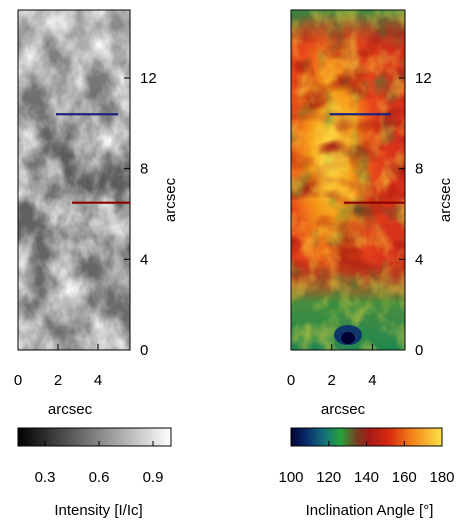 This screenshot has height=530, width=464. Describe the element at coordinates (45, 477) in the screenshot. I see `intensity-colorbar-tick-label: 0.3` at that location.